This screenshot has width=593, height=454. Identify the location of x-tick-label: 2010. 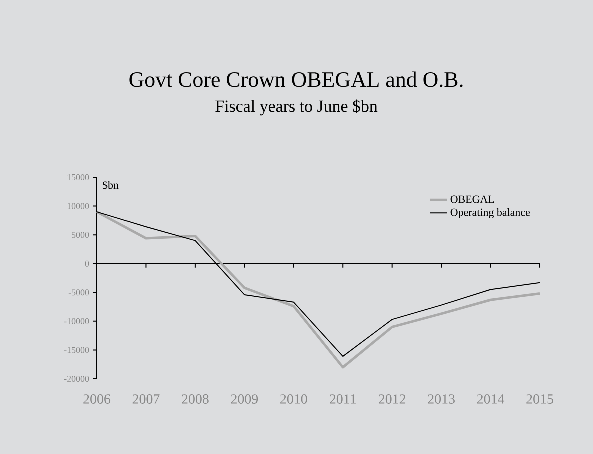
(294, 399).